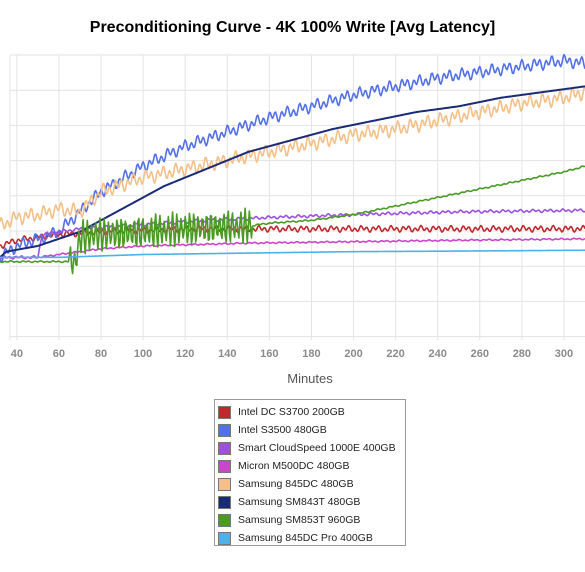 The height and width of the screenshot is (572, 585). I want to click on x-tick-label: 260, so click(480, 354).